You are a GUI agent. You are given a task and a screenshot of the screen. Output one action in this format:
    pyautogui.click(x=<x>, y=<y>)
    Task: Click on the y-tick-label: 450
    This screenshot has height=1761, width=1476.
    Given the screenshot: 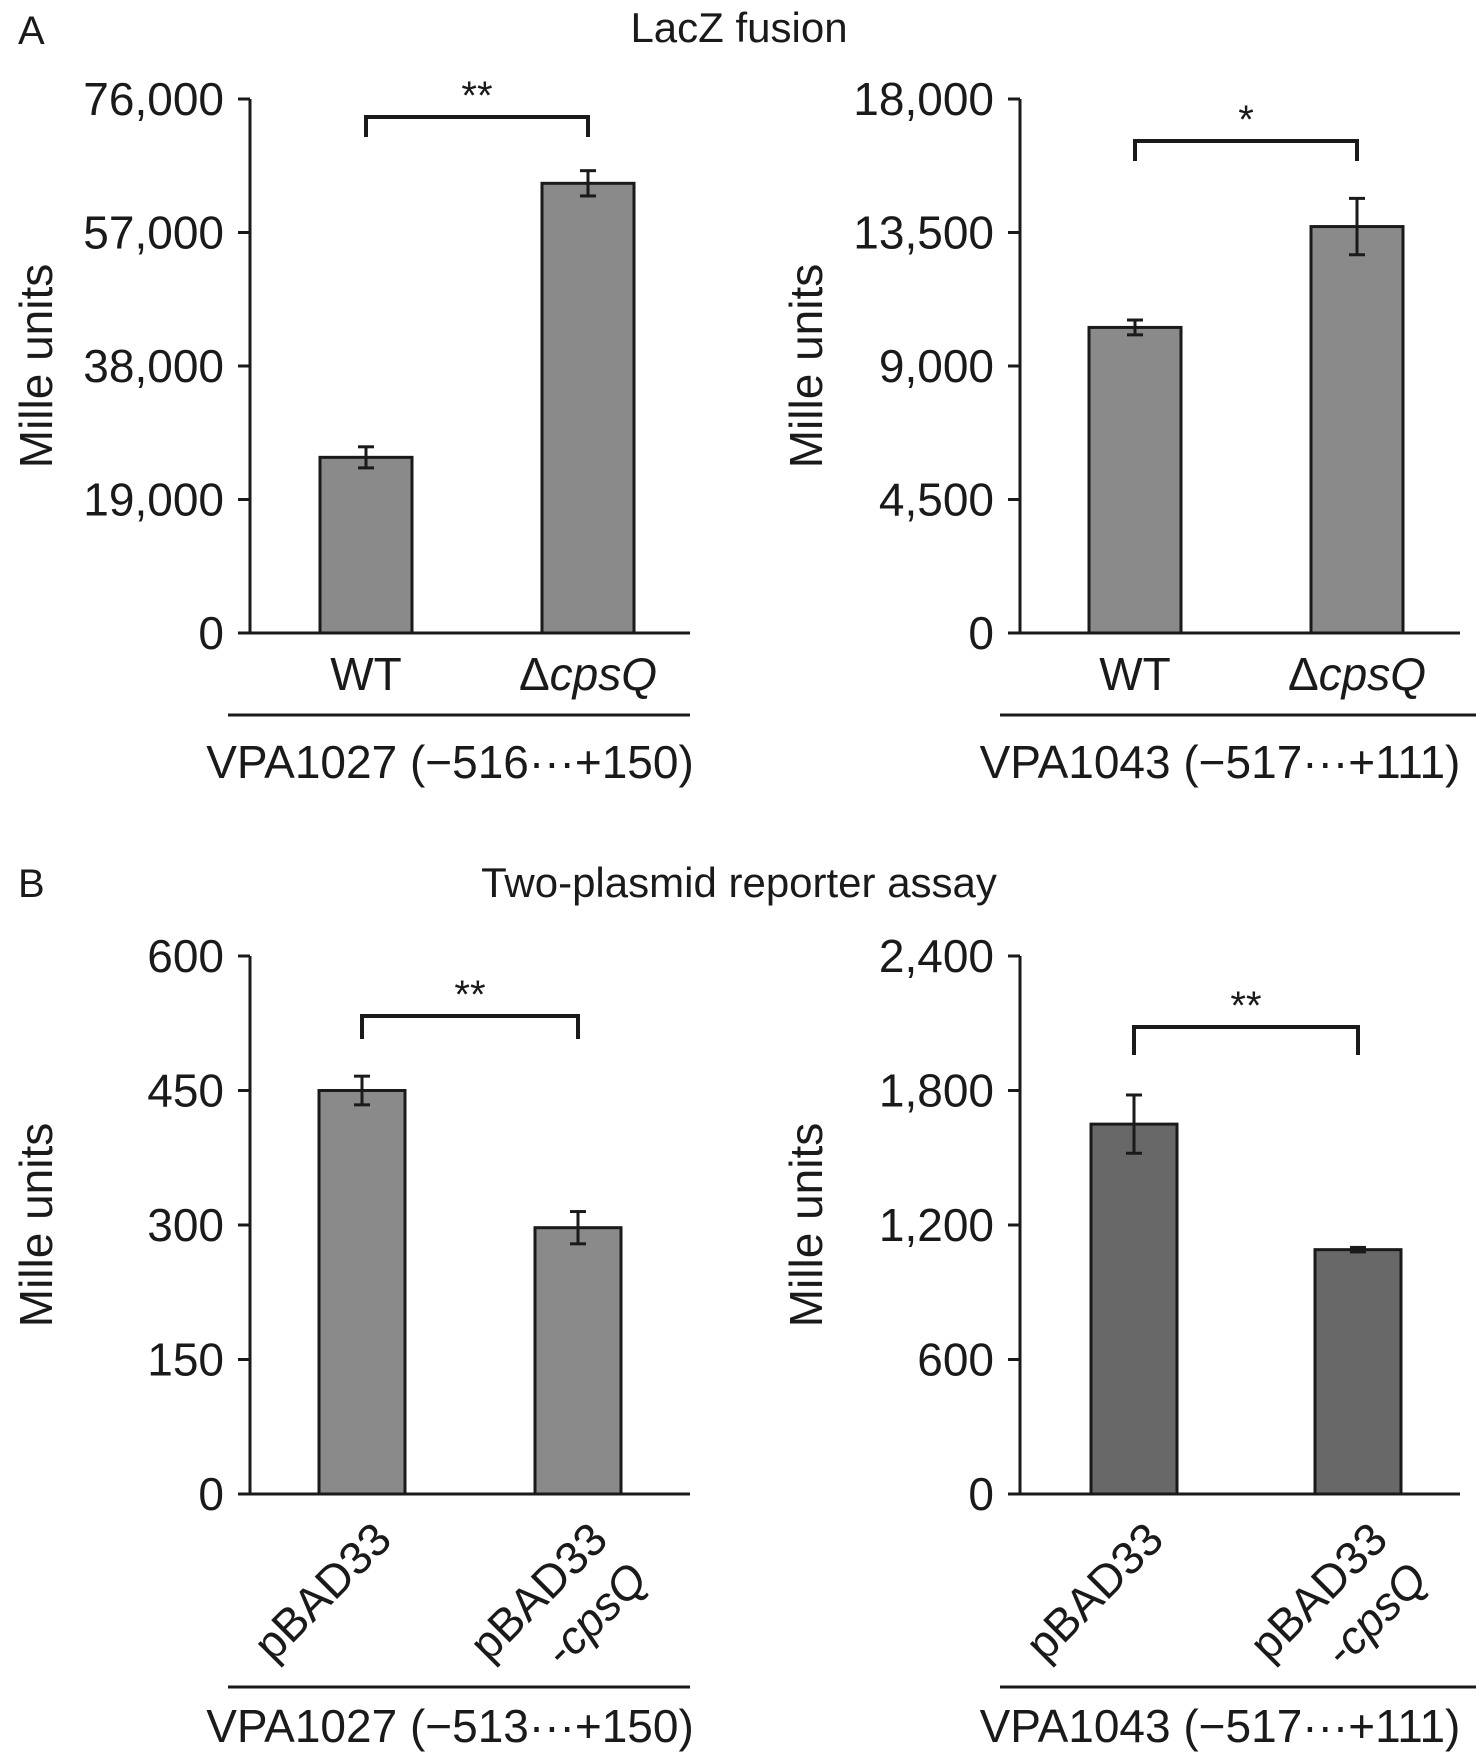 What is the action you would take?
    pyautogui.click(x=185, y=1091)
    